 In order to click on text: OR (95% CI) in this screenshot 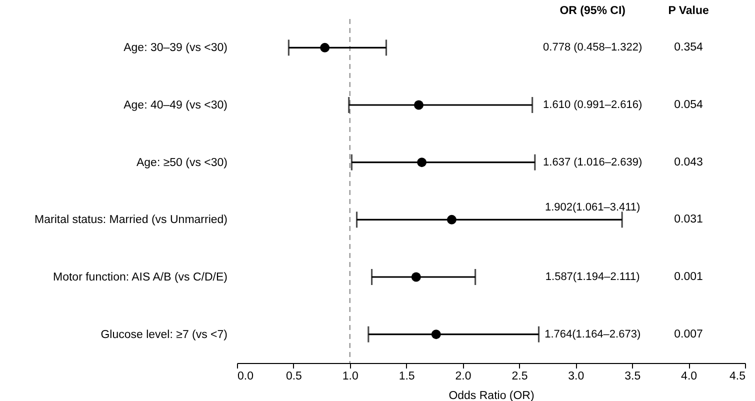, I will do `click(593, 11)`.